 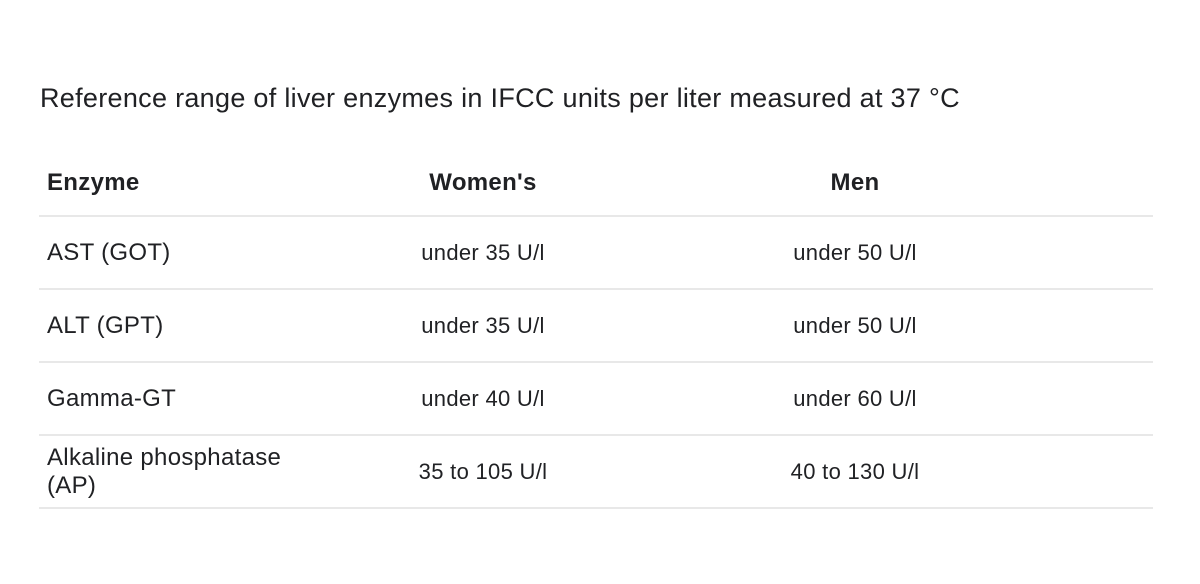 What do you see at coordinates (596, 399) in the screenshot?
I see `table-row: Gamma-GT under 40 U/l under 60 U/l` at bounding box center [596, 399].